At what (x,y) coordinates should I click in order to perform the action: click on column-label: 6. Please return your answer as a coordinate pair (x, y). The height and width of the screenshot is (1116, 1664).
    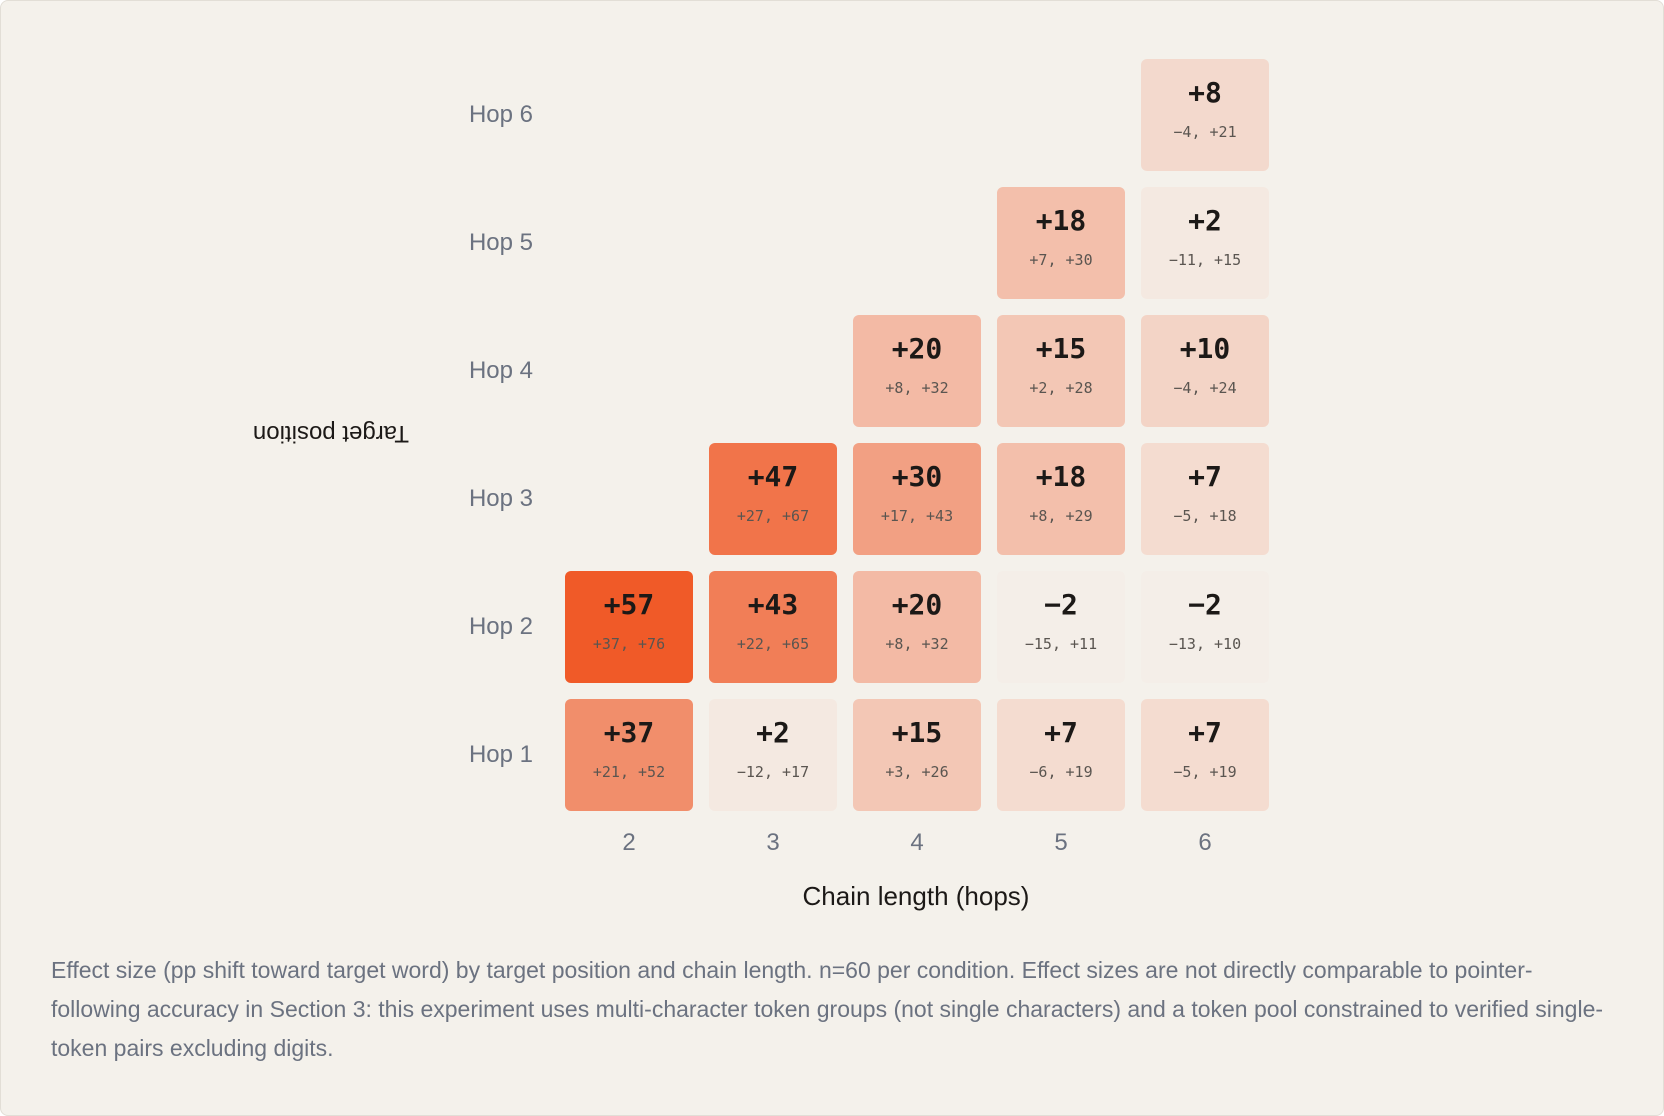
    Looking at the image, I should click on (1205, 842).